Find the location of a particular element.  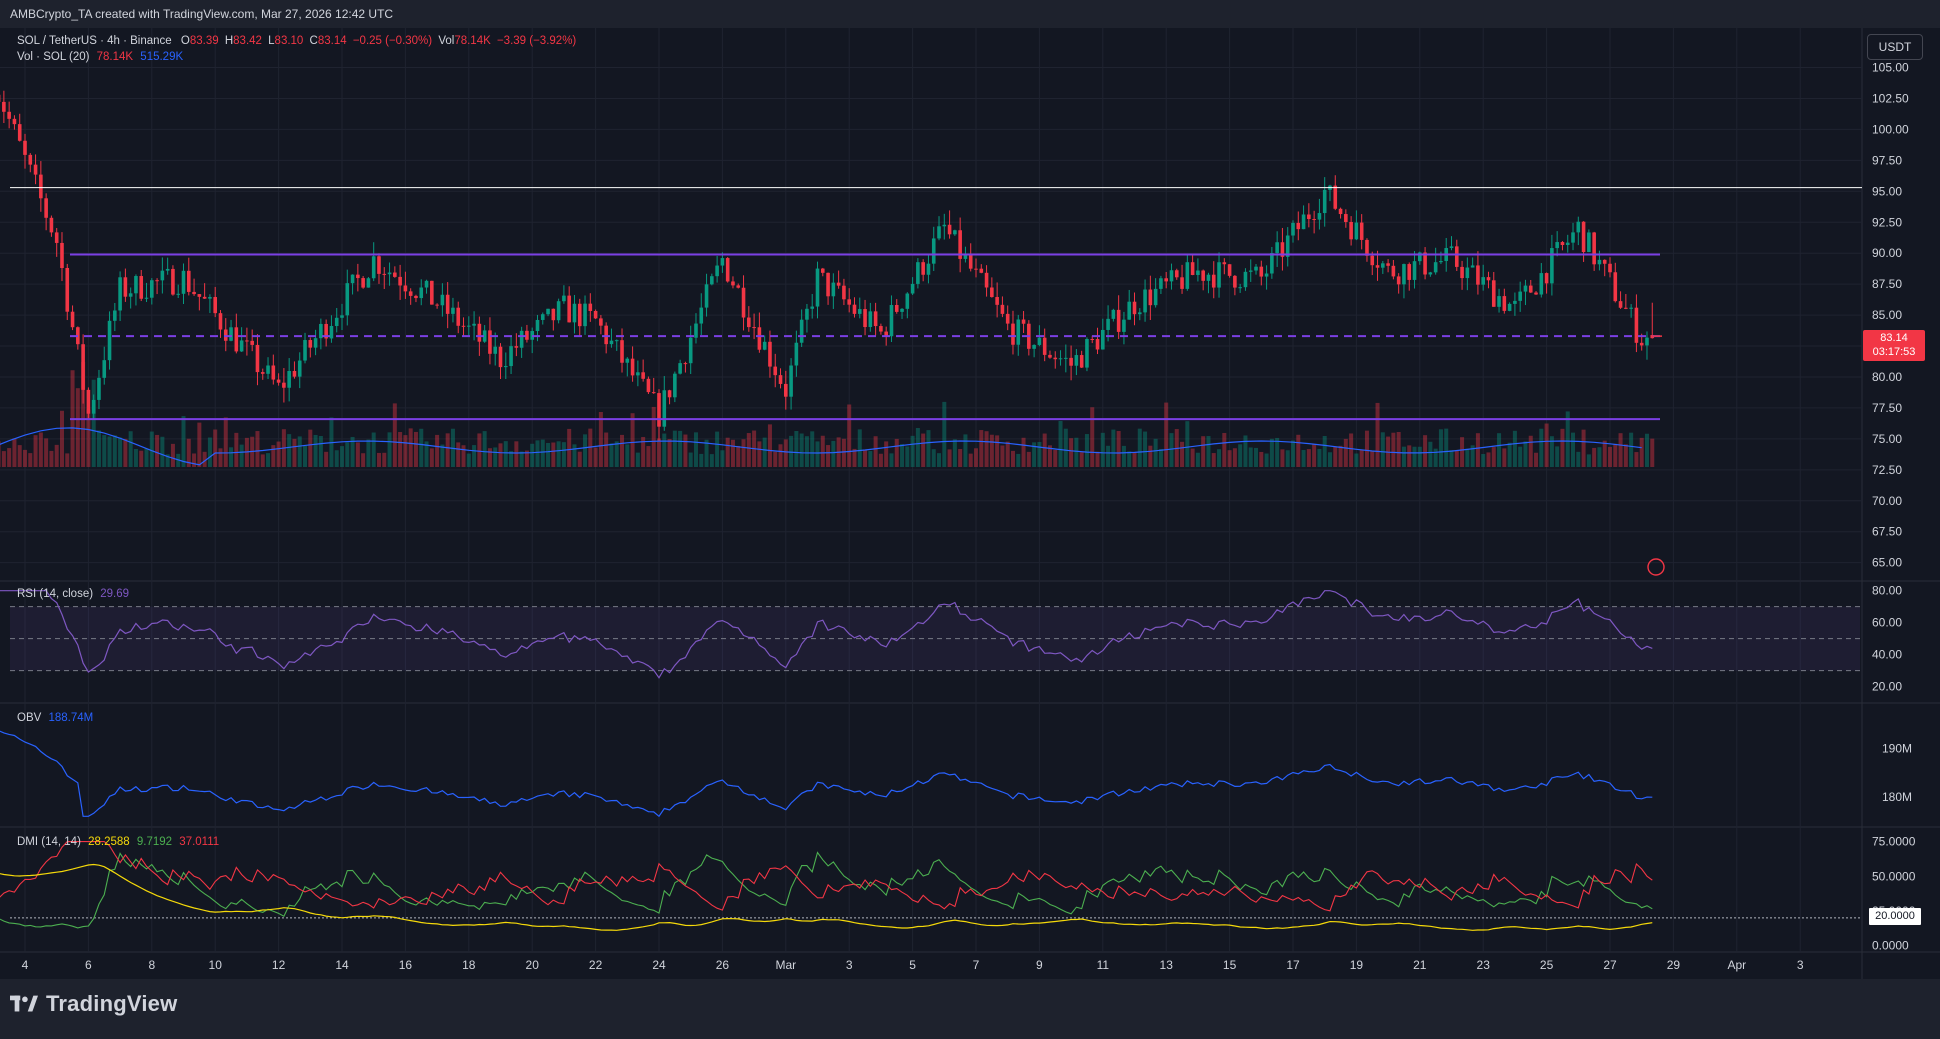

x-tick-label: 17 is located at coordinates (1293, 965).